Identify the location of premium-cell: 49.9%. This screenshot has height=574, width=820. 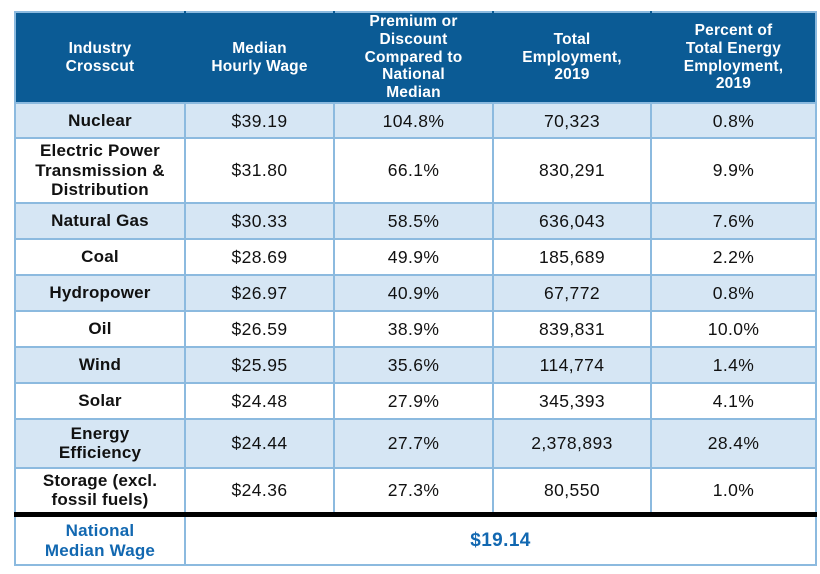
(413, 256).